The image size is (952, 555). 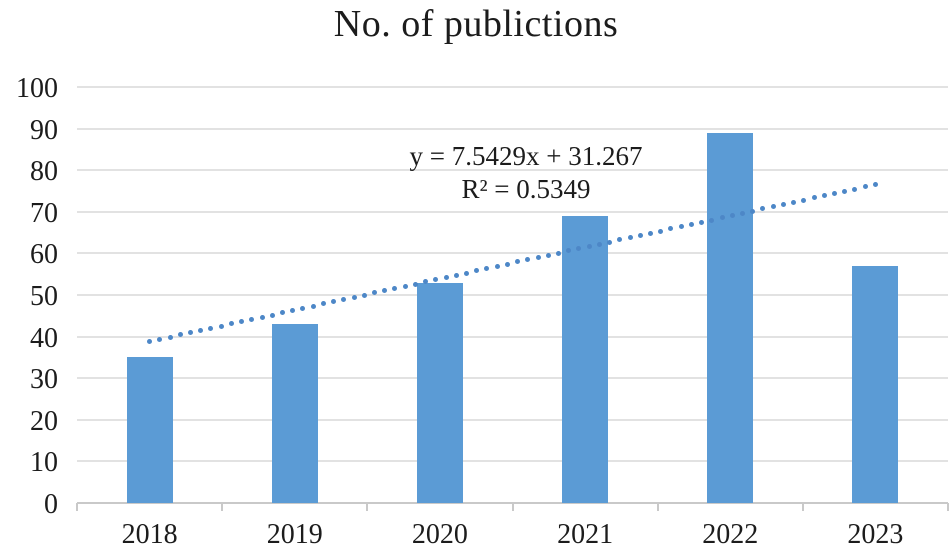 What do you see at coordinates (44, 421) in the screenshot?
I see `y-tick-label-20: 20` at bounding box center [44, 421].